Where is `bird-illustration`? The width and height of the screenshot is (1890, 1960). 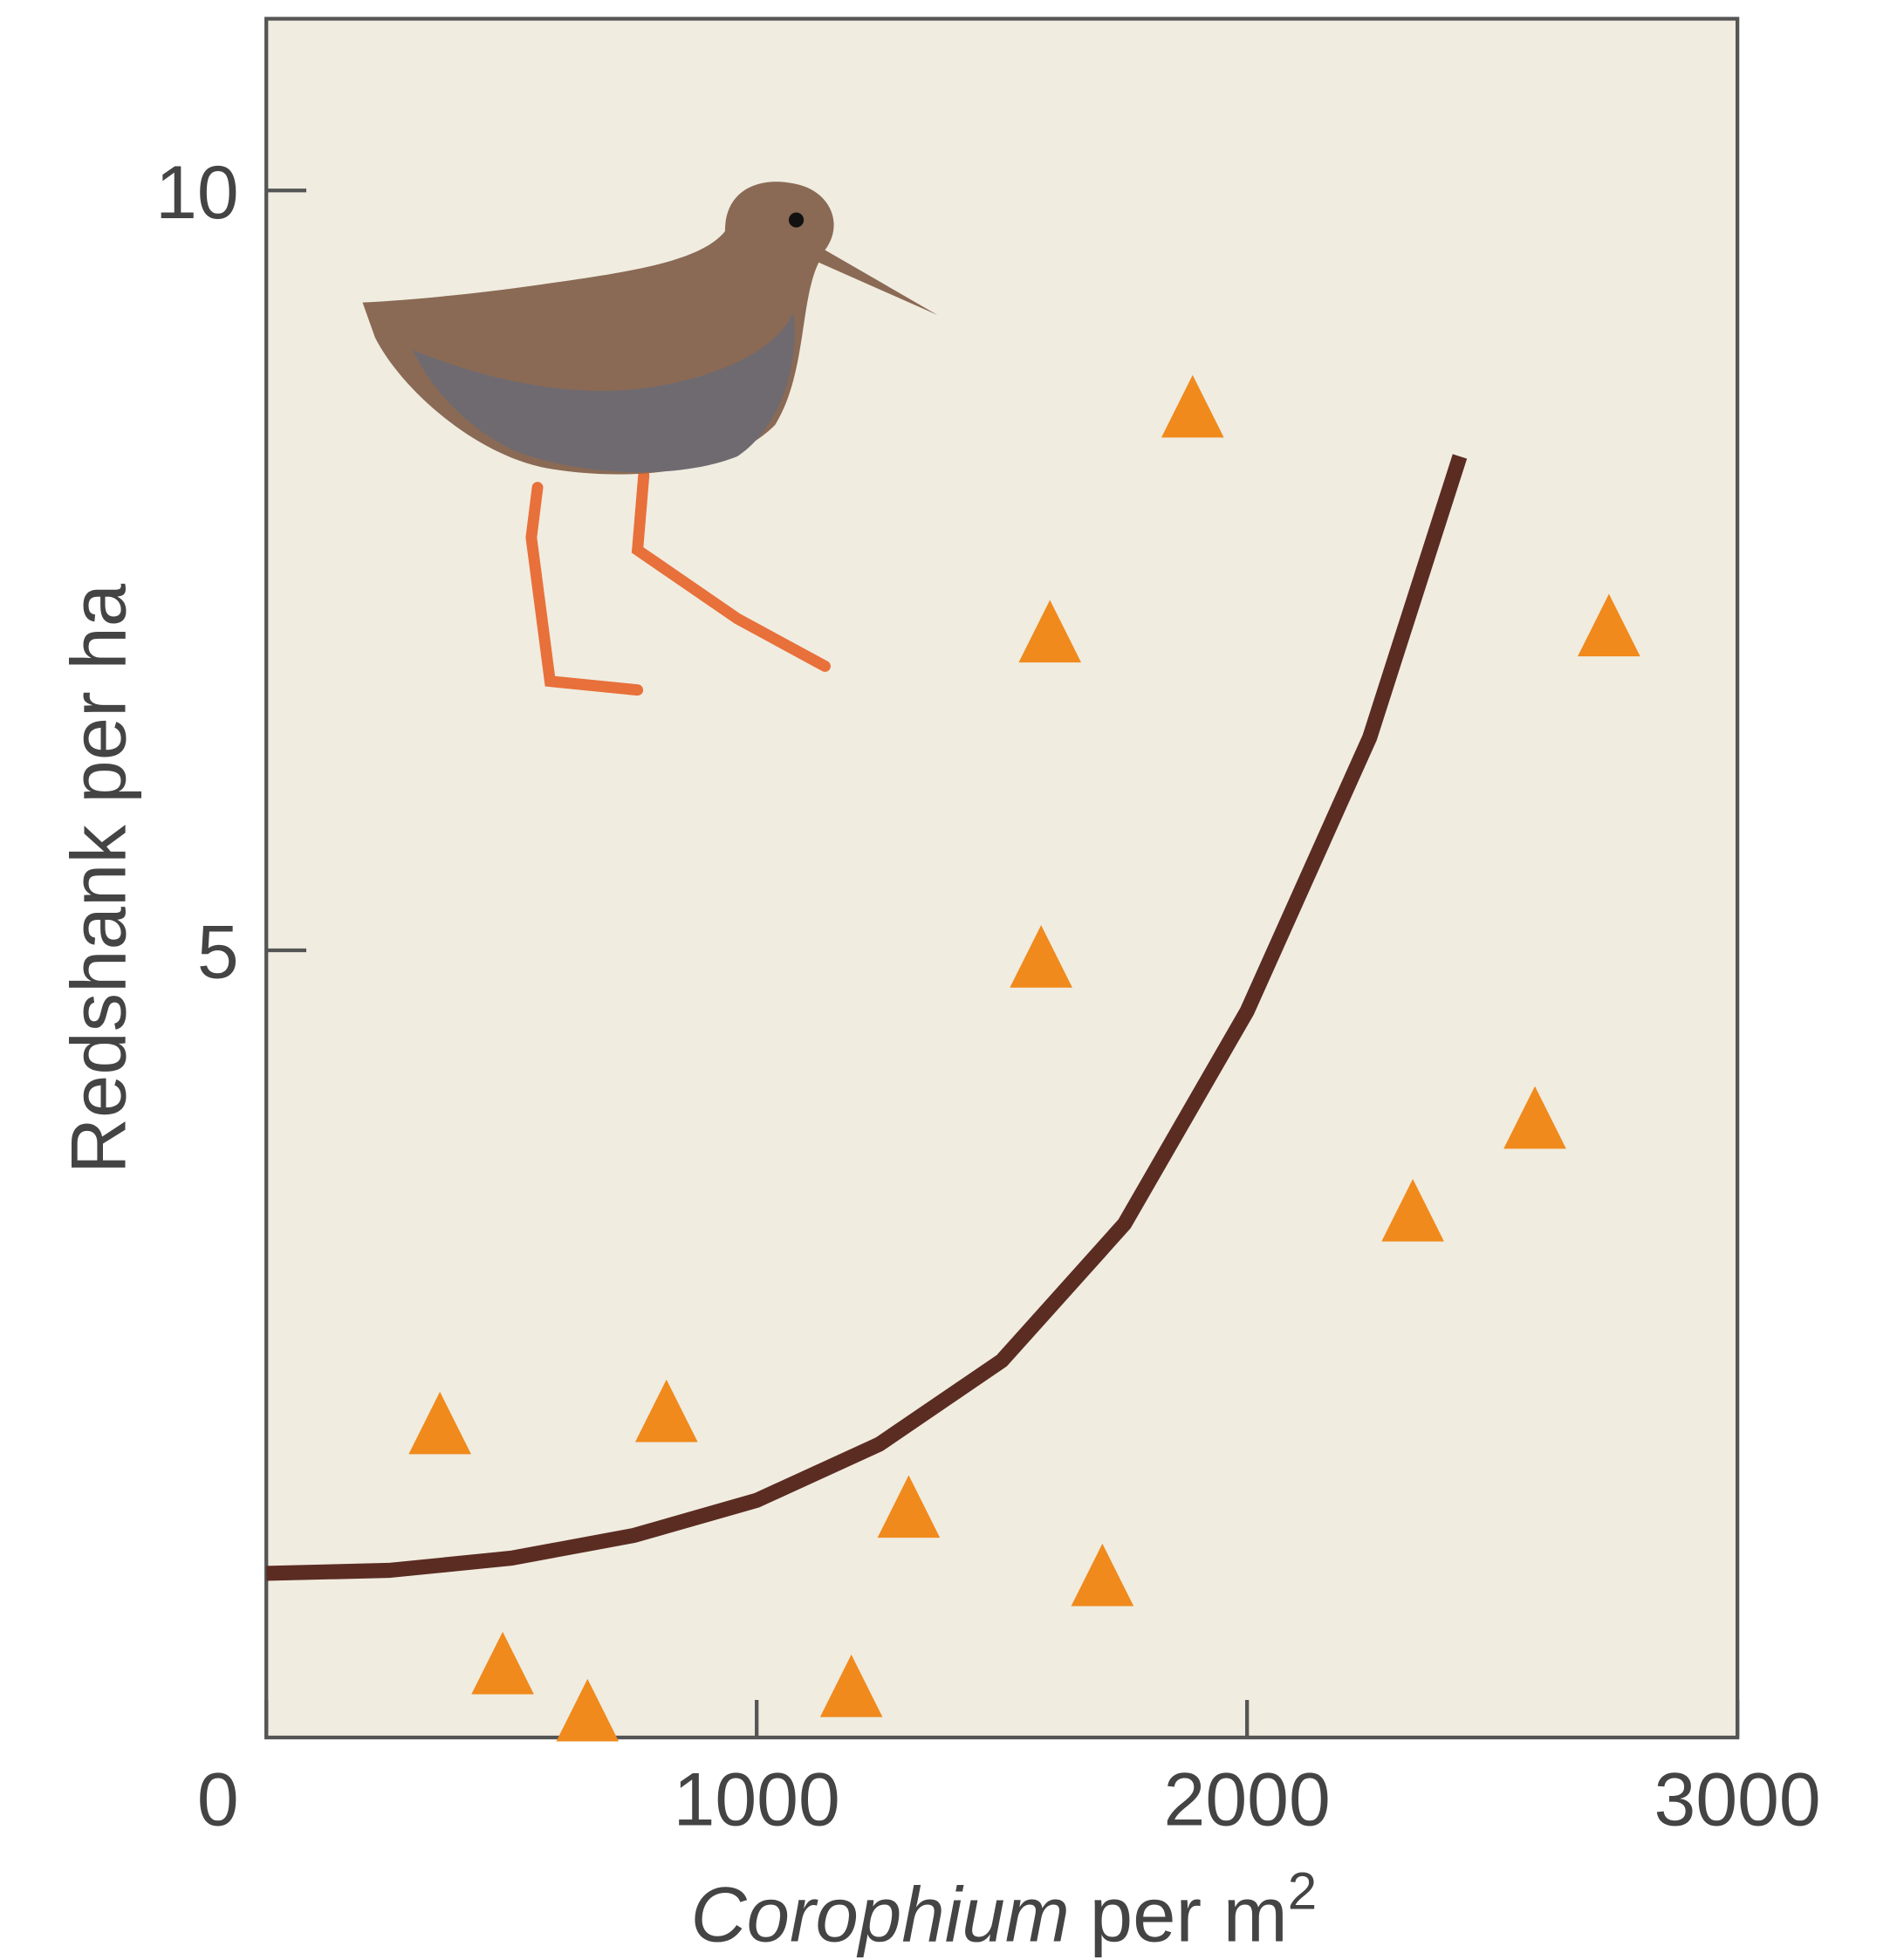
bird-illustration is located at coordinates (650, 439).